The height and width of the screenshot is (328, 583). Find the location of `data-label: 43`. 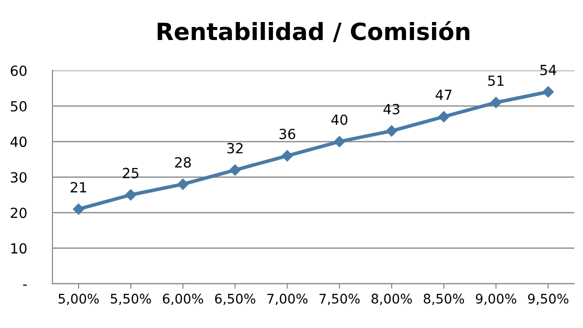

data-label: 43 is located at coordinates (391, 109).